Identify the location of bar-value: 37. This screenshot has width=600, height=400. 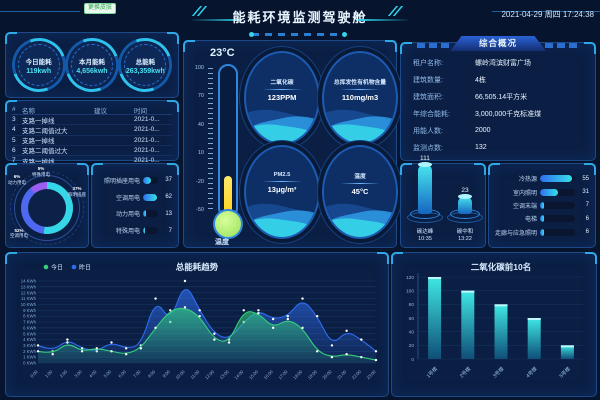
(168, 180).